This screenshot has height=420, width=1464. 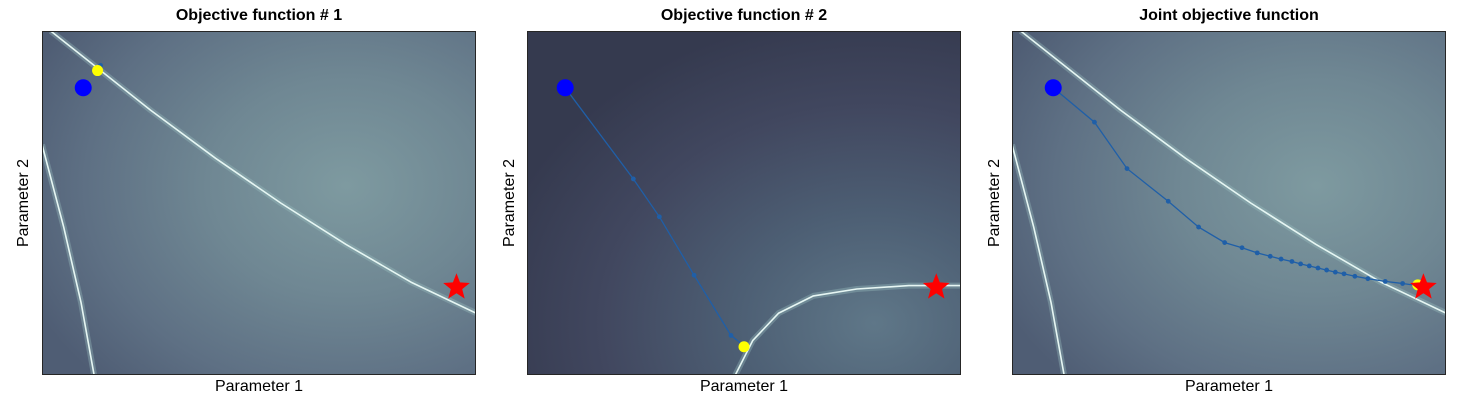 I want to click on chart-title: Joint objective function, so click(x=1229, y=15).